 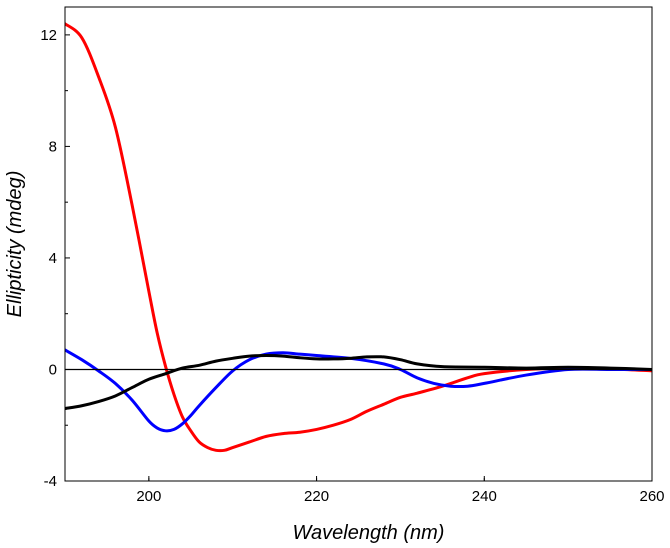 I want to click on x-tick-label: 200, so click(x=148, y=496).